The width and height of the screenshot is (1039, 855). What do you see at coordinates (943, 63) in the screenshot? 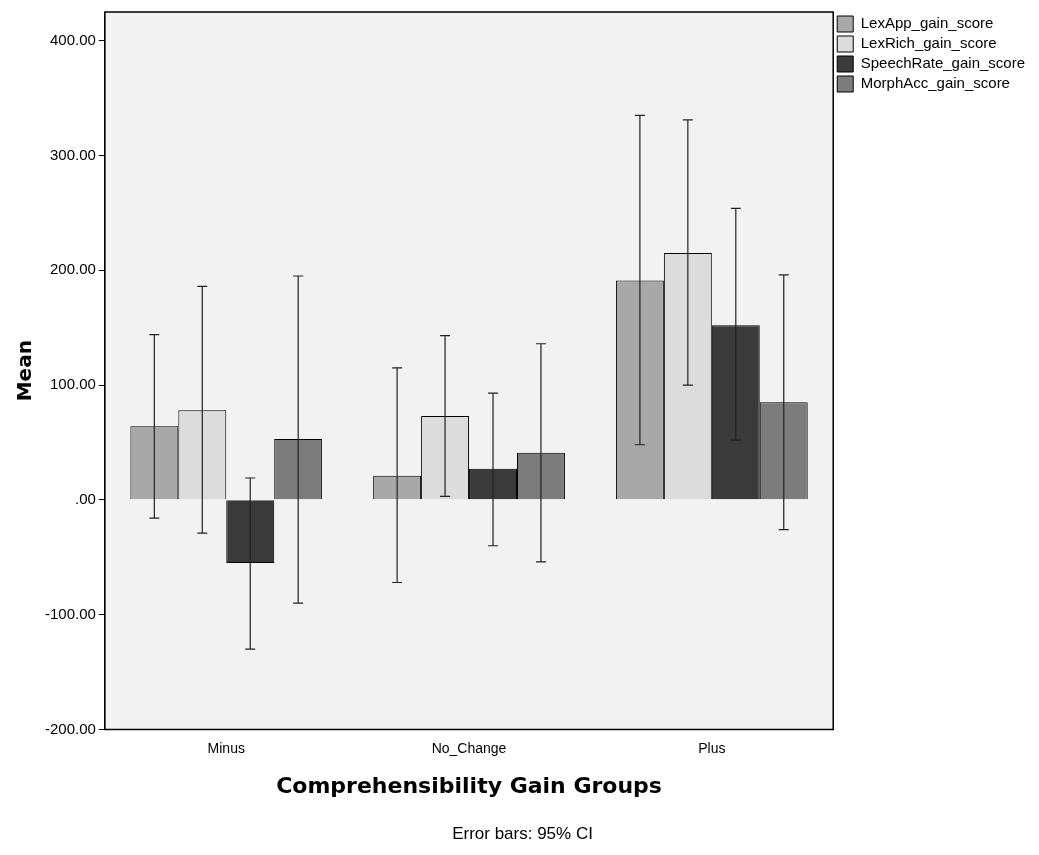
I see `legend-label: SpeechRate_gain_score` at bounding box center [943, 63].